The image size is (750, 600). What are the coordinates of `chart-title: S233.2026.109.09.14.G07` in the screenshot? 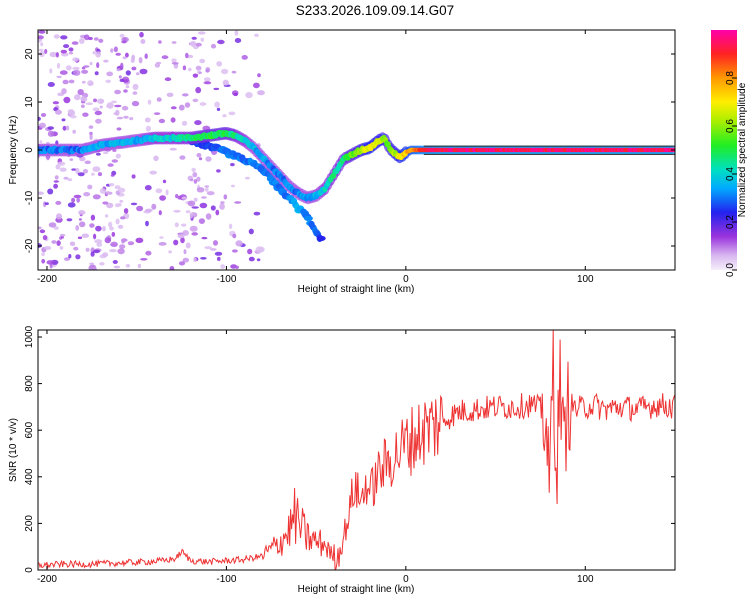 It's located at (375, 10).